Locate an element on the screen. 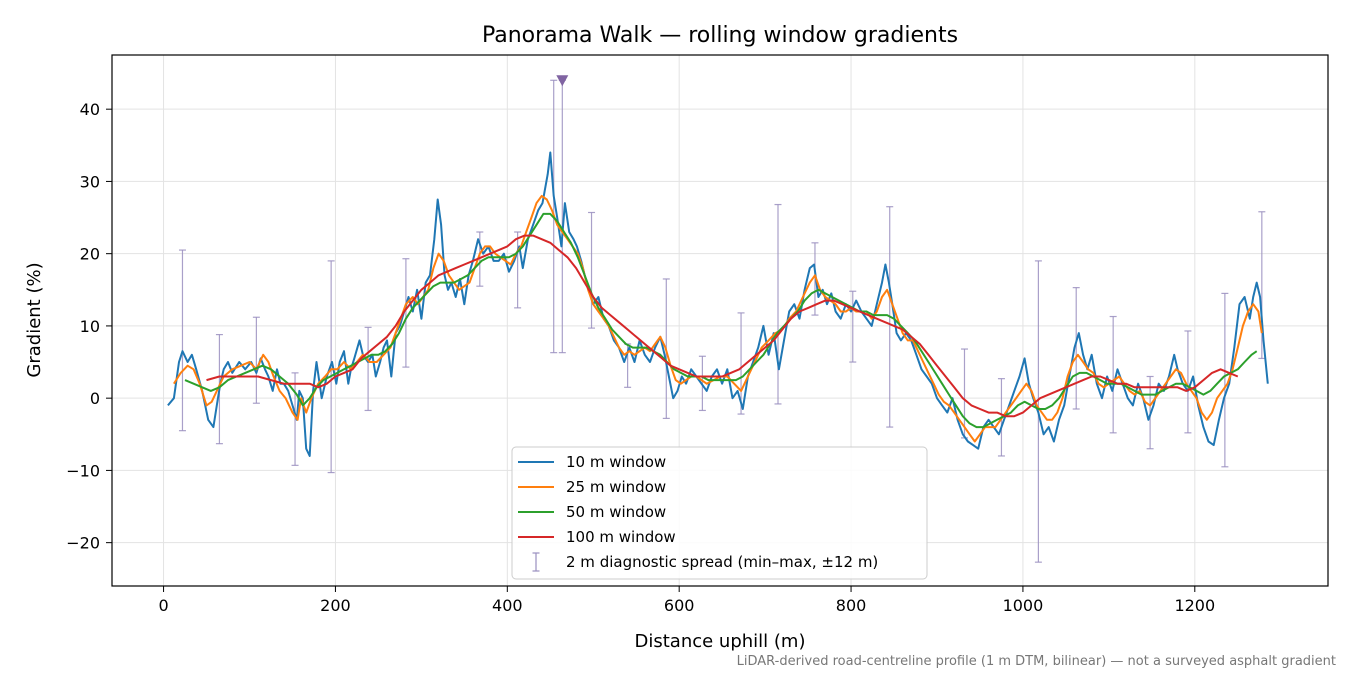 This screenshot has height=675, width=1350. x-axis-label: Distance uphill (m) is located at coordinates (720, 641).